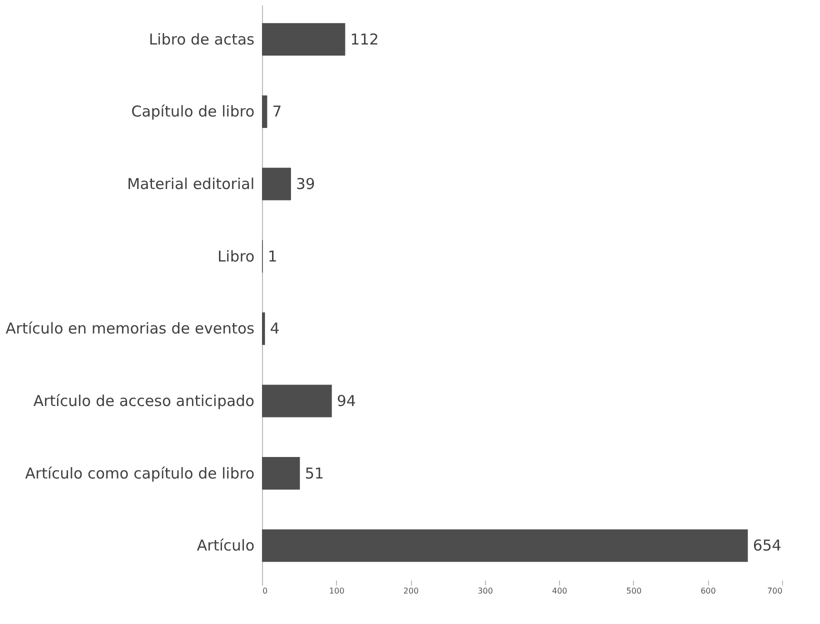 The height and width of the screenshot is (624, 820). I want to click on y-tick-label: Libro de actas, so click(201, 39).